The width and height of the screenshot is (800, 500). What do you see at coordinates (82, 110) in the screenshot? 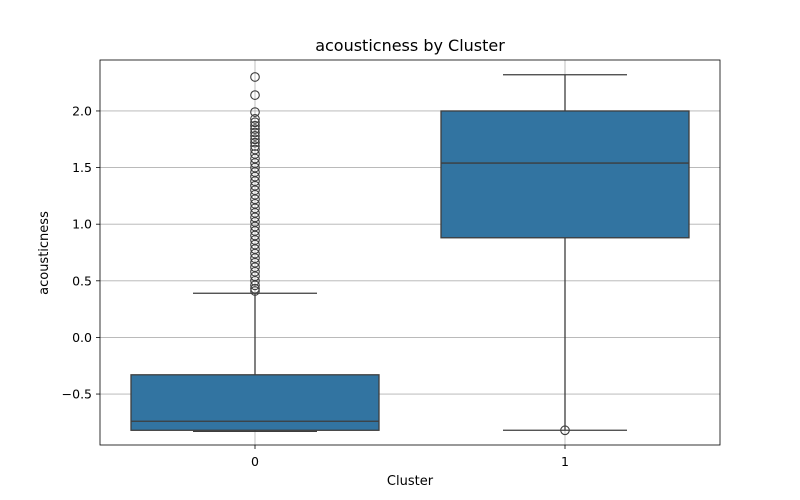
I see `y-tick-label: 2.0` at bounding box center [82, 110].